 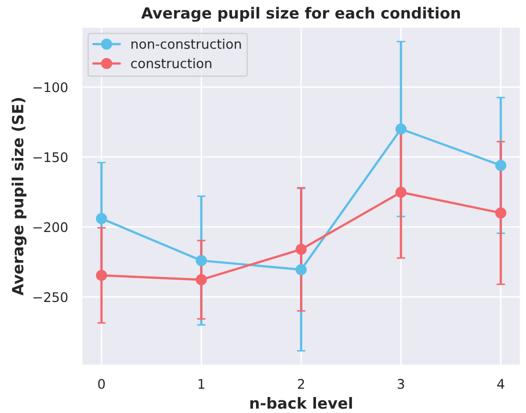 What do you see at coordinates (500, 384) in the screenshot?
I see `x-tick-label: 4` at bounding box center [500, 384].